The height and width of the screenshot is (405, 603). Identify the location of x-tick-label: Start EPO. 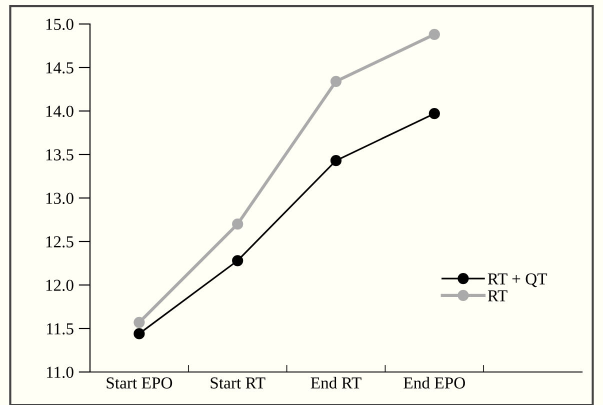
(139, 383).